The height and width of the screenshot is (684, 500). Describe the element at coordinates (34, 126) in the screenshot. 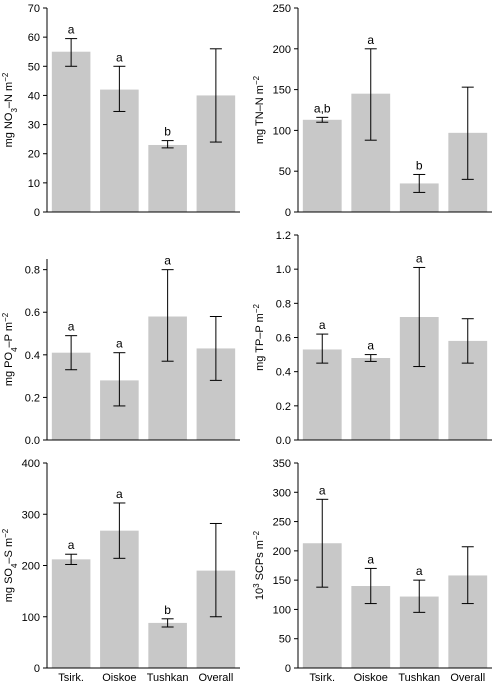

I see `y-tick-label: 30` at that location.